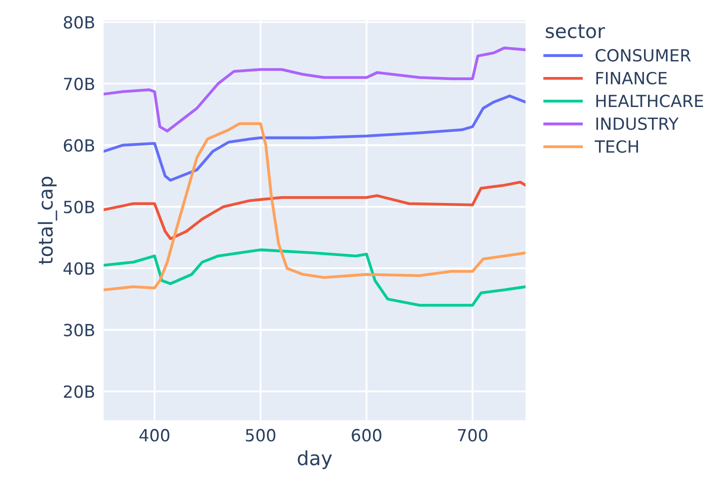 This screenshot has width=715, height=482. Describe the element at coordinates (261, 435) in the screenshot. I see `x-tick-label: 500` at that location.